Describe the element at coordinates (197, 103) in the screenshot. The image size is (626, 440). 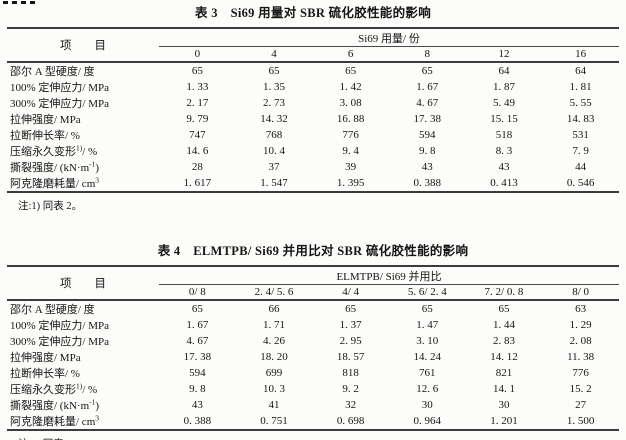
I see `cell-value: 2. 17` at that location.